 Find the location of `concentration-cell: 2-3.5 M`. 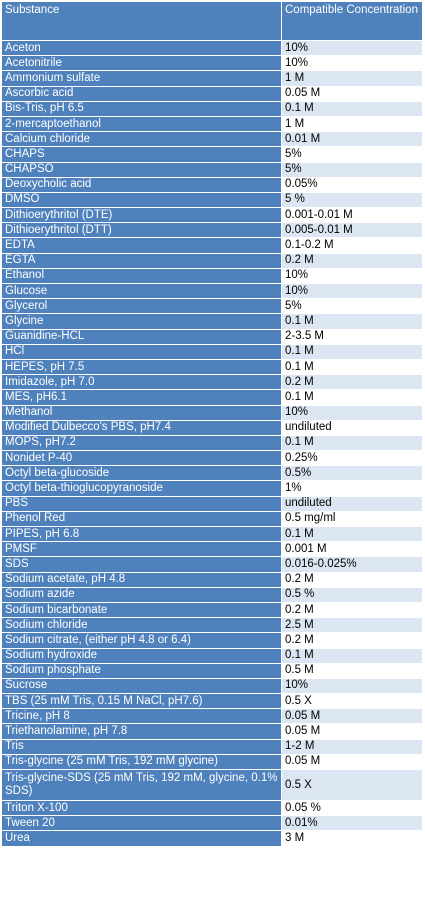

concentration-cell: 2-3.5 M is located at coordinates (352, 336).